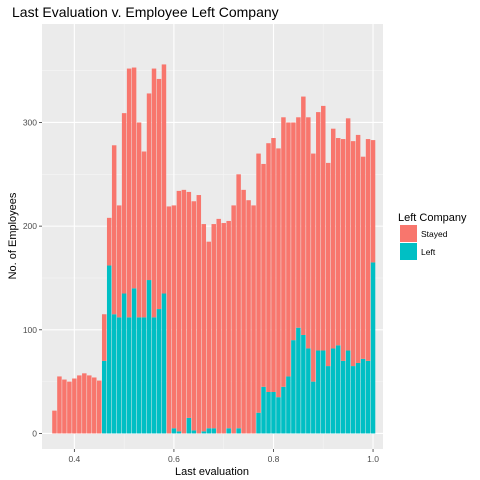  I want to click on legend-key-left, so click(408, 251).